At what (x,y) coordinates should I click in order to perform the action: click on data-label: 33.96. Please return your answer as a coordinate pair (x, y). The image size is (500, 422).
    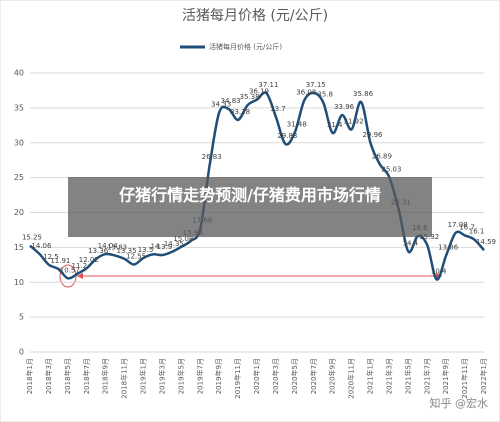
    Looking at the image, I should click on (344, 107).